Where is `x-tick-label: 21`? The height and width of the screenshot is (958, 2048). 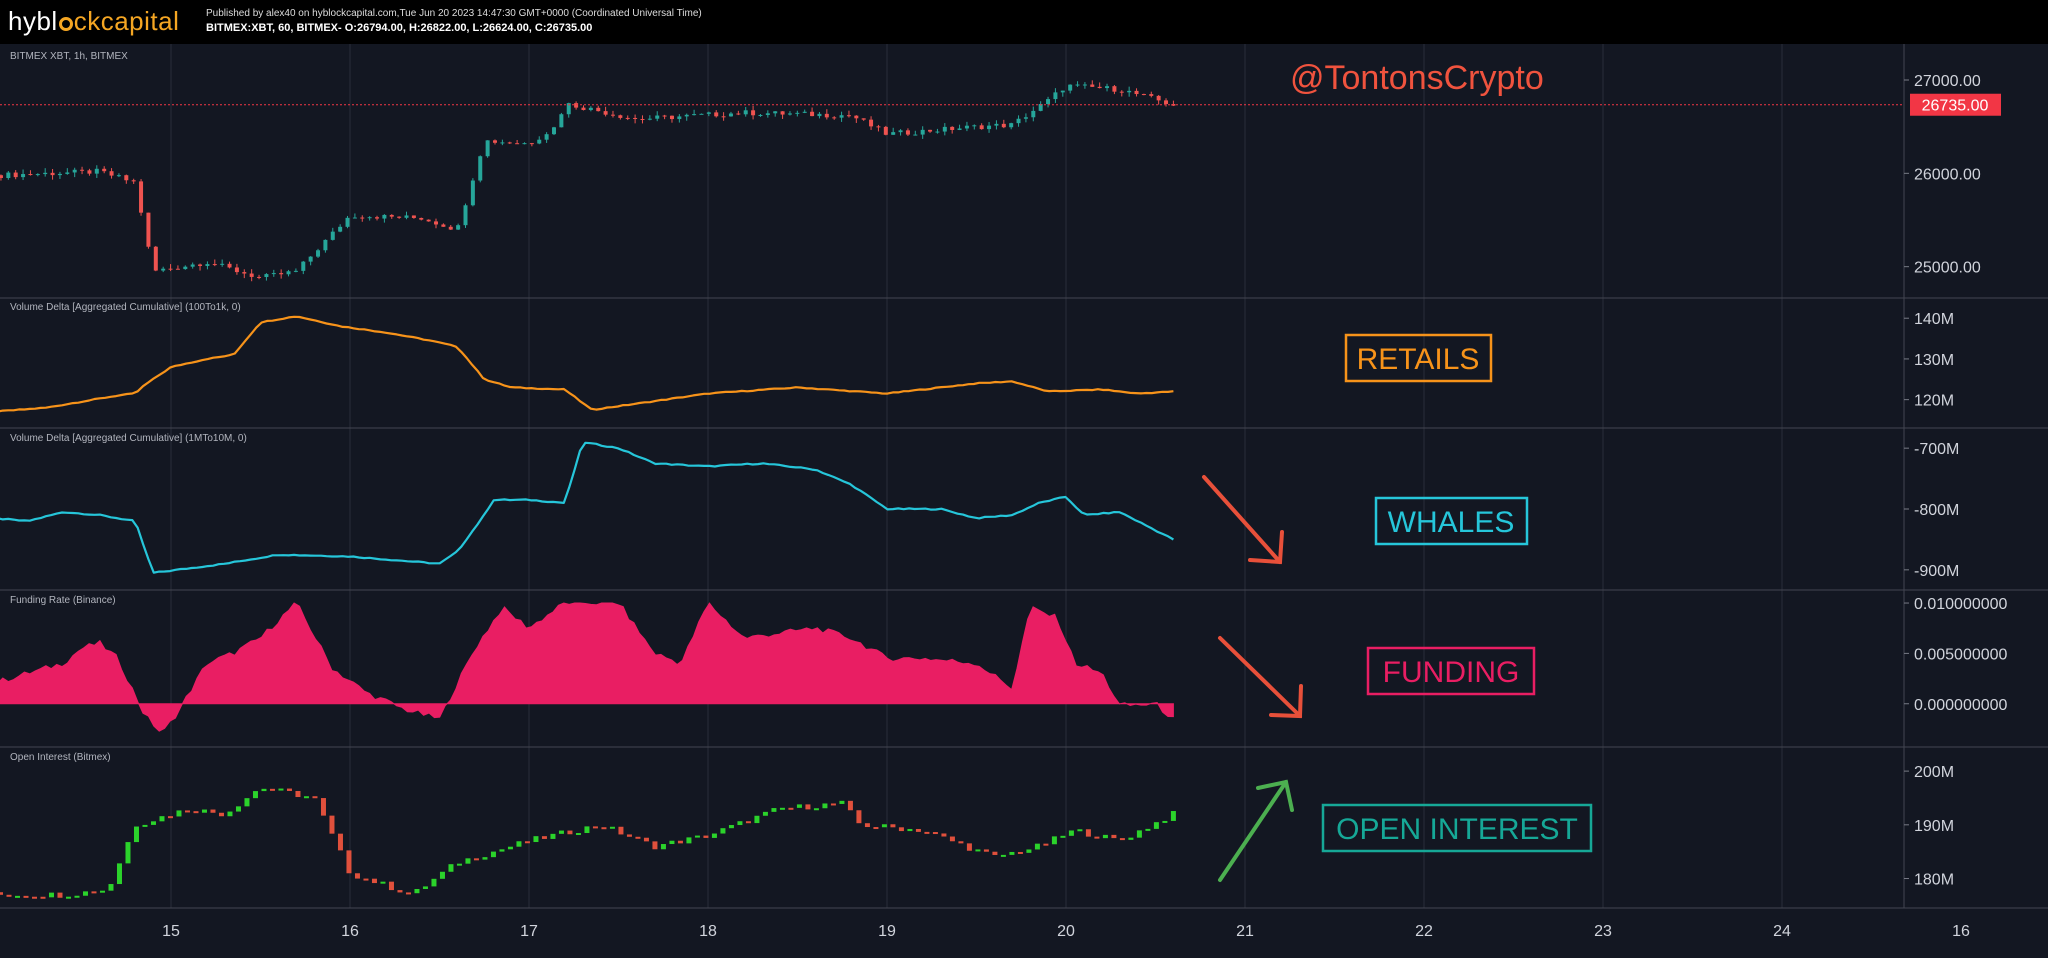 x-tick-label: 21 is located at coordinates (1245, 931).